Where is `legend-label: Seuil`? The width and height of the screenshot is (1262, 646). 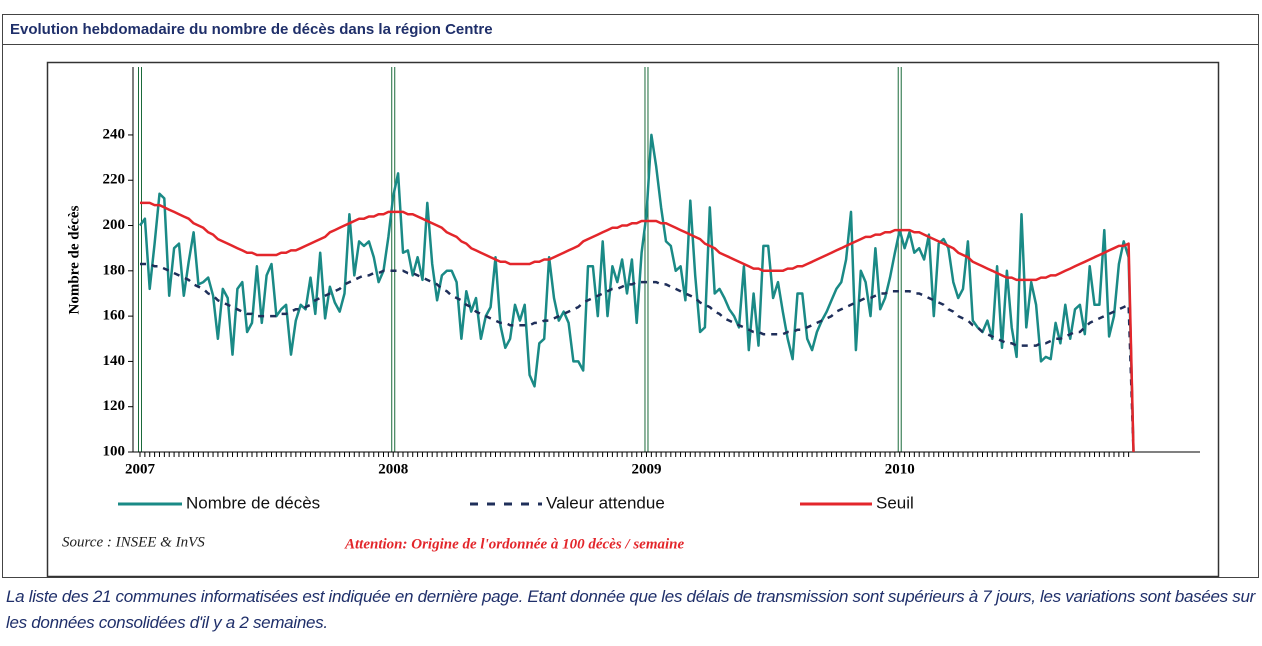
legend-label: Seuil is located at coordinates (895, 502).